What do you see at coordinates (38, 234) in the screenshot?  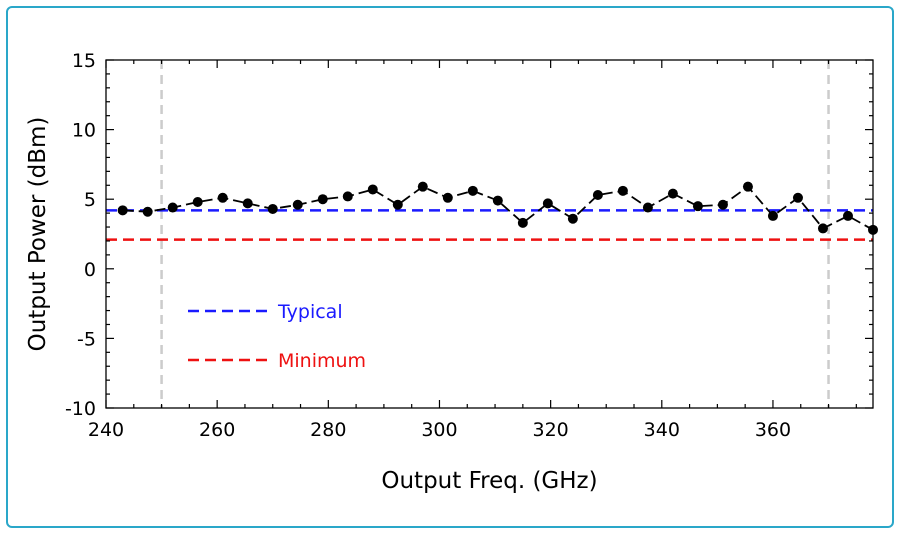 I see `y-axis-title: Output Power (dBm)` at bounding box center [38, 234].